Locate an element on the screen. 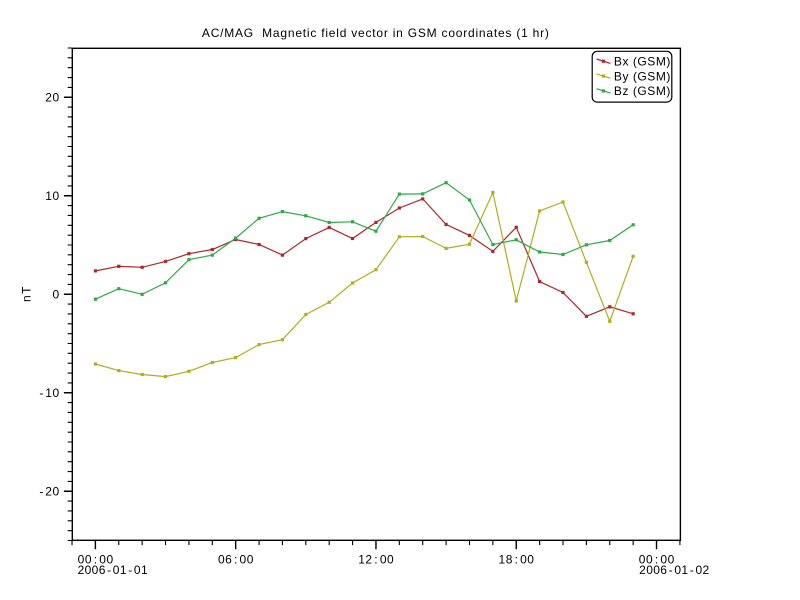  svg-text: By (GSM) is located at coordinates (642, 76).